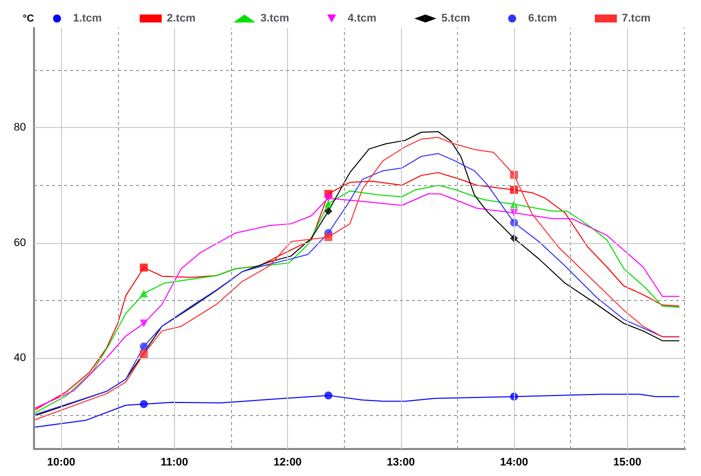  I want to click on x-tick-label: 13:00, so click(400, 462).